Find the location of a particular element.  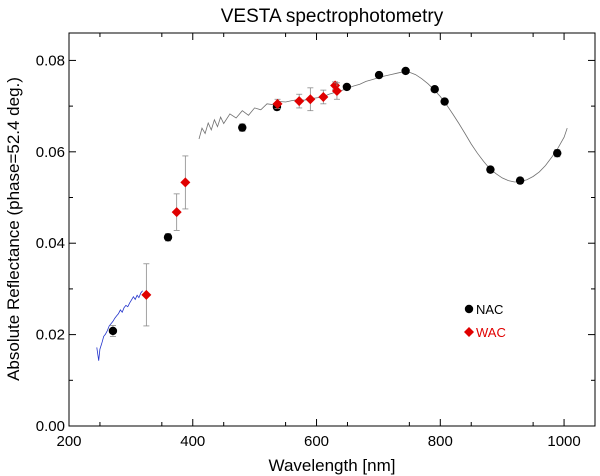

uv-spectrum-line is located at coordinates (119, 325).